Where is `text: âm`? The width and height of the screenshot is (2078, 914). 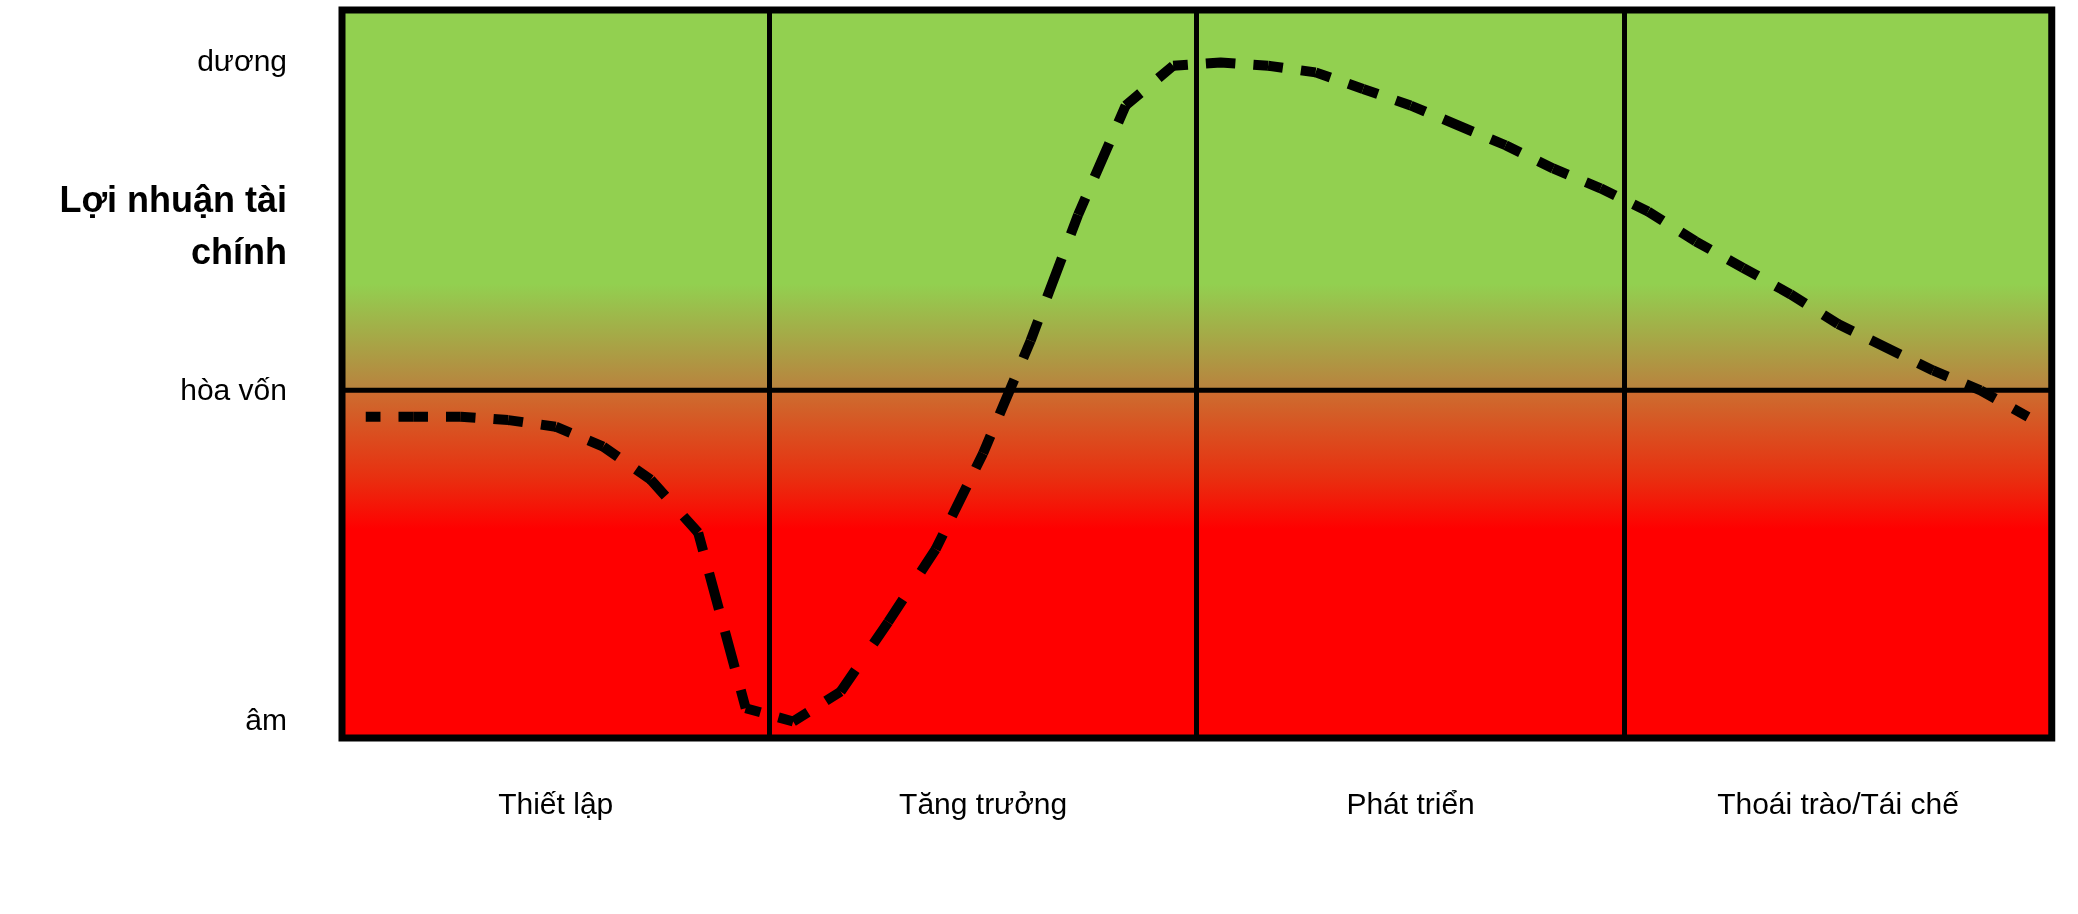 text: âm is located at coordinates (266, 719).